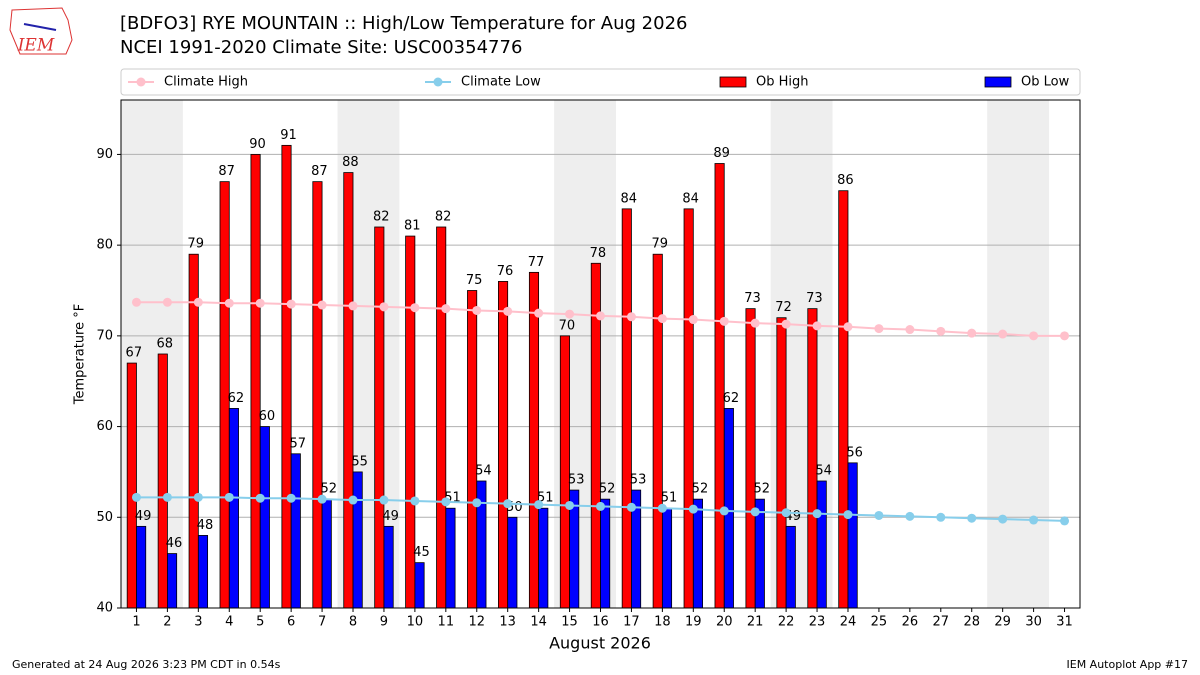  Describe the element at coordinates (941, 622) in the screenshot. I see `x-tick-label: 27` at that location.